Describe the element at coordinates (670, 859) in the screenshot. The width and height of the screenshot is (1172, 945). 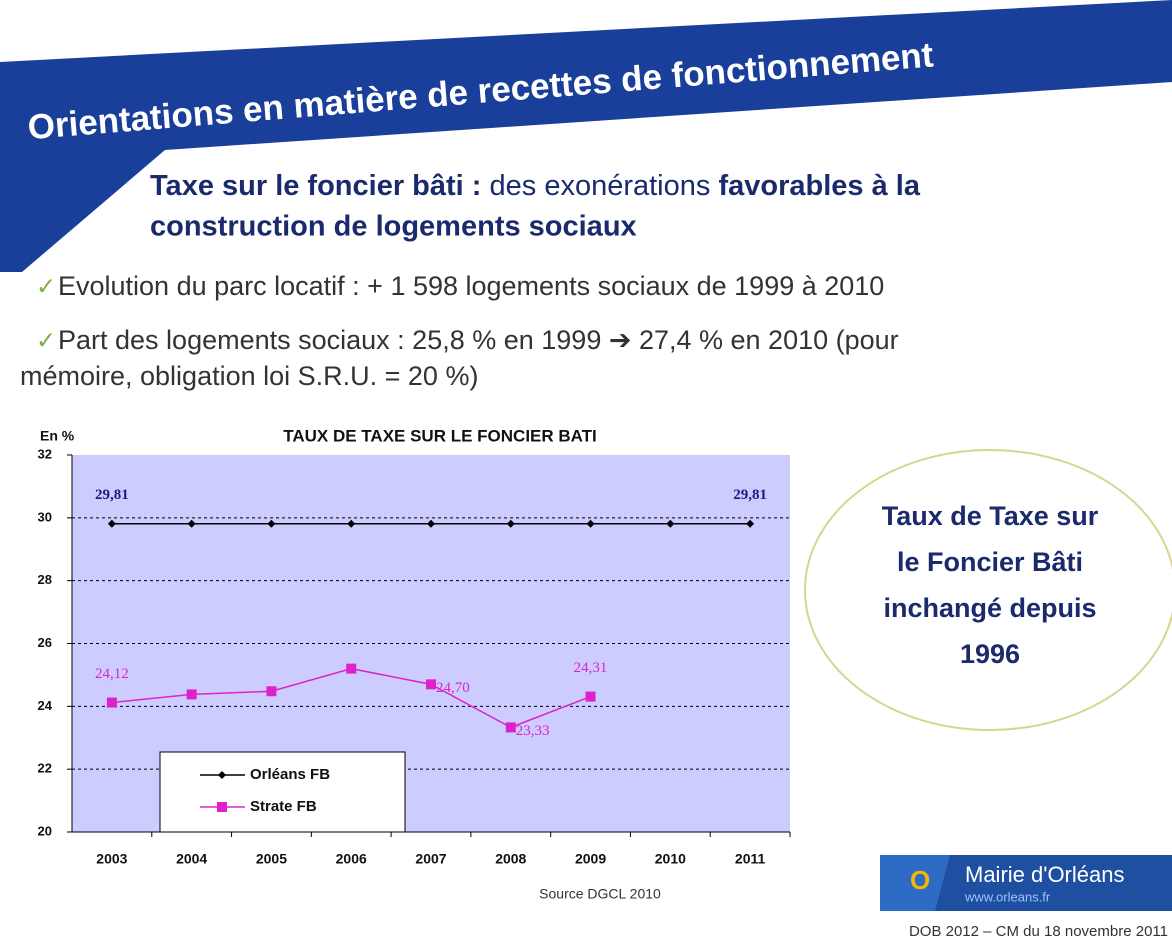
I see `x-tick-label: 2010` at that location.